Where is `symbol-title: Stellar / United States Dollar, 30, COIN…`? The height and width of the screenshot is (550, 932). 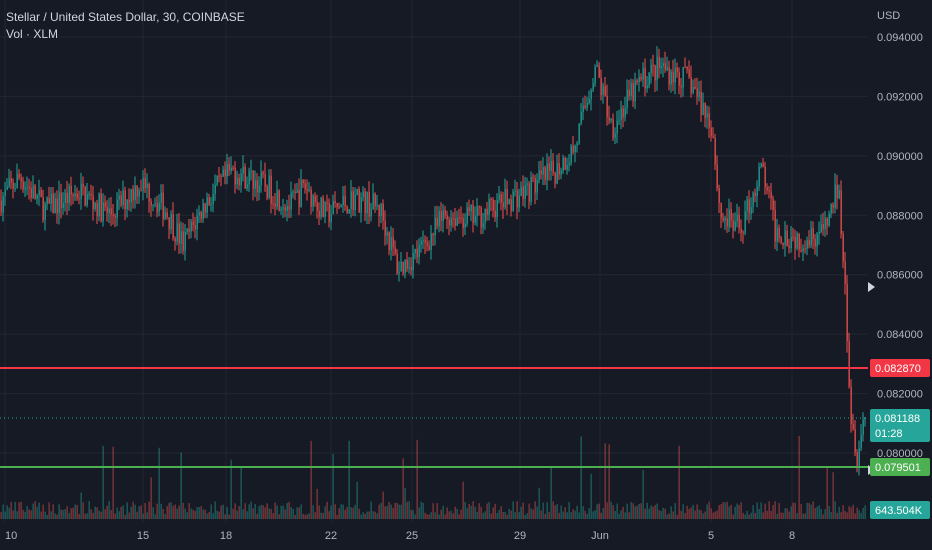 symbol-title: Stellar / United States Dollar, 30, COIN… is located at coordinates (125, 17).